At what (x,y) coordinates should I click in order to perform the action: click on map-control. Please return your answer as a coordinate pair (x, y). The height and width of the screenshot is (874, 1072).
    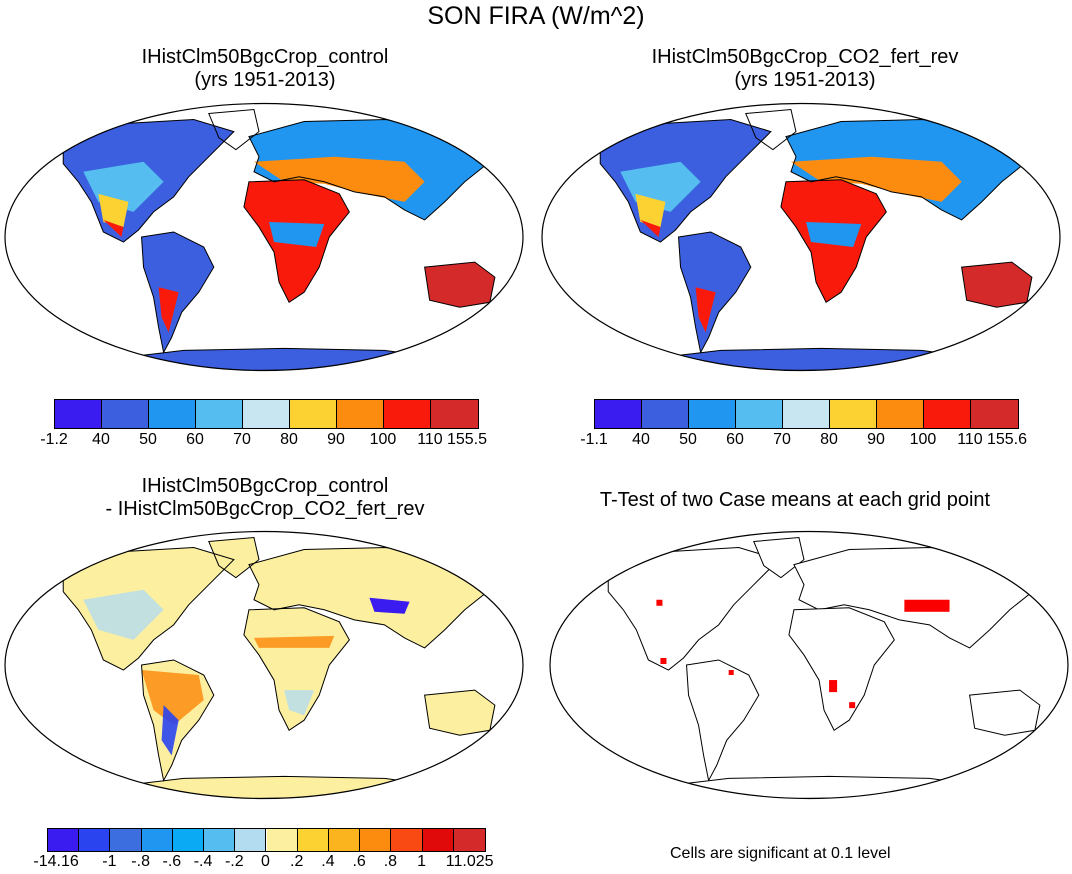
    Looking at the image, I should click on (264, 237).